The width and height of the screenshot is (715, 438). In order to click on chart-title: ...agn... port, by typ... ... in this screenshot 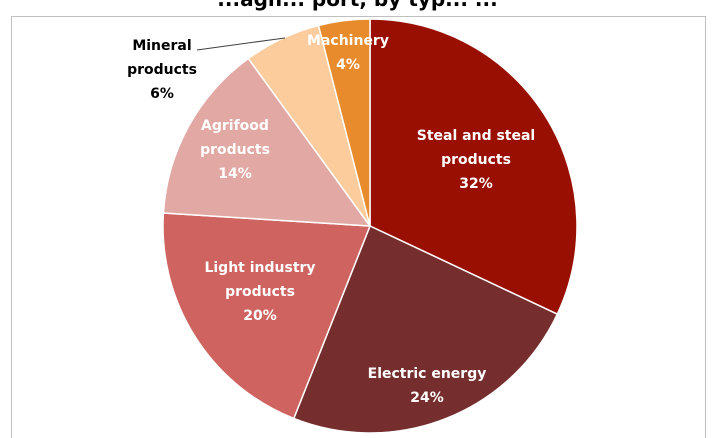, I will do `click(357, 5)`.